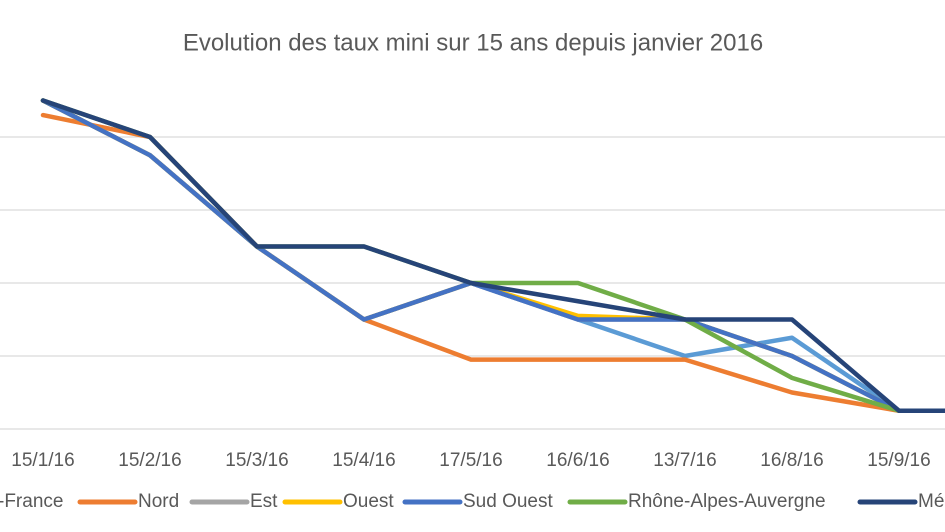  What do you see at coordinates (149, 460) in the screenshot?
I see `x-tick-label: 15/2/16` at bounding box center [149, 460].